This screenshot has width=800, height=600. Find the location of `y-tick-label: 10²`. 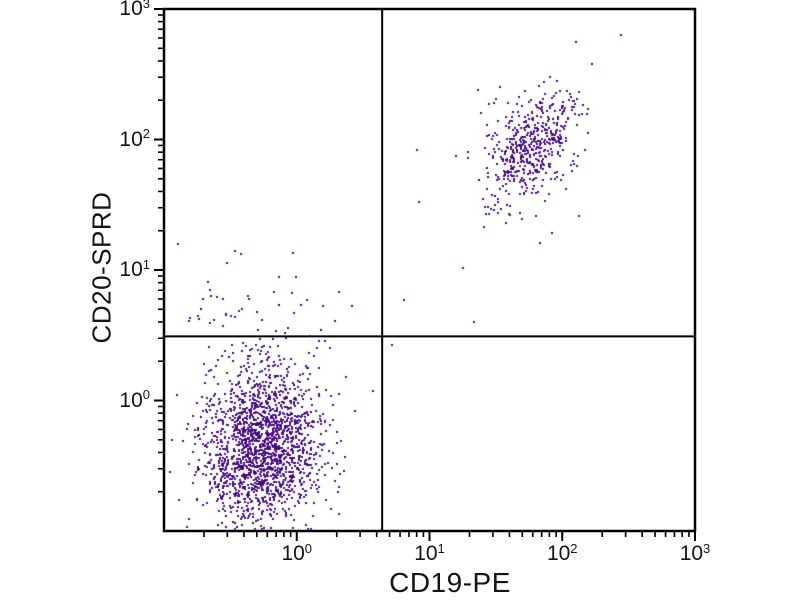

y-tick-label: 10² is located at coordinates (134, 138).